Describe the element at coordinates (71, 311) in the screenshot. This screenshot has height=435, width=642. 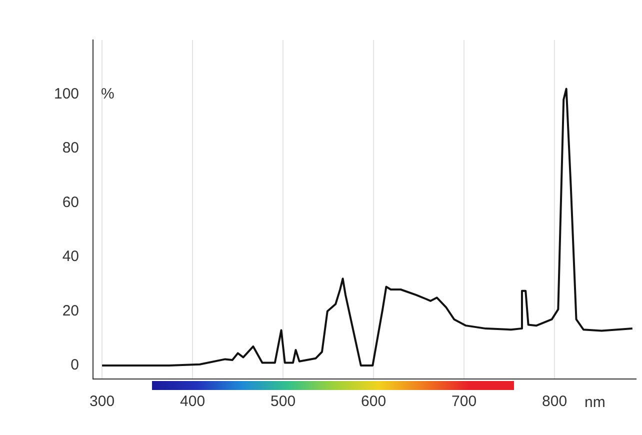
I see `y-tick-label: 20` at that location.